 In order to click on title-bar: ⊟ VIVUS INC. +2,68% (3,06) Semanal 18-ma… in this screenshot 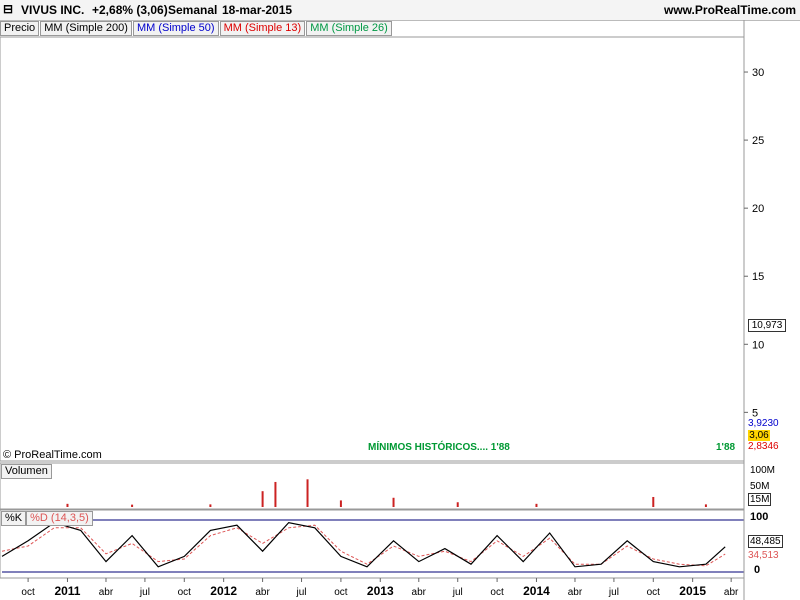, I will do `click(400, 10)`.